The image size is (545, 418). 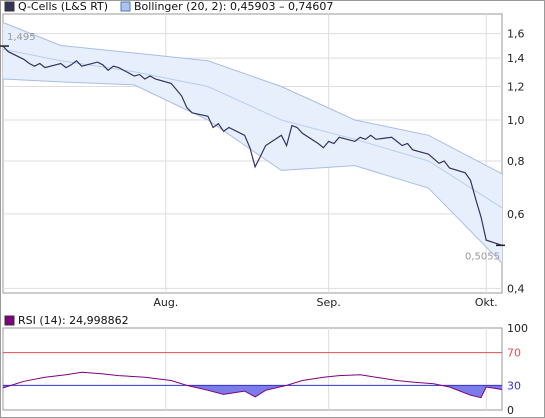 I want to click on price-y-tick-label: 0,6, so click(x=516, y=214).